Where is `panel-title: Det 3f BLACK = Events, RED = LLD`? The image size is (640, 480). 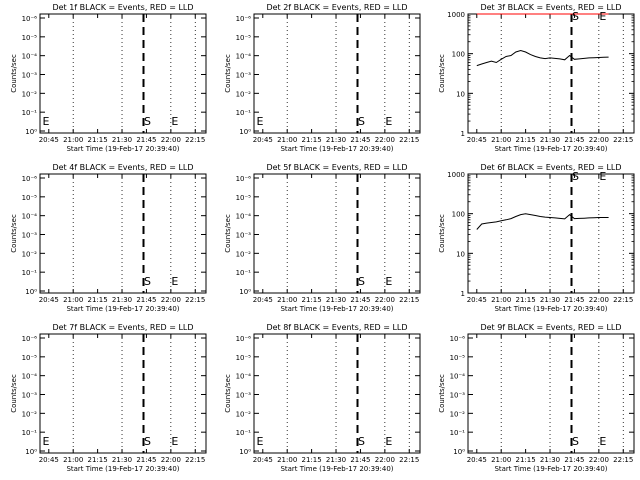
panel-title: Det 3f BLACK = Events, RED = LLD is located at coordinates (550, 7).